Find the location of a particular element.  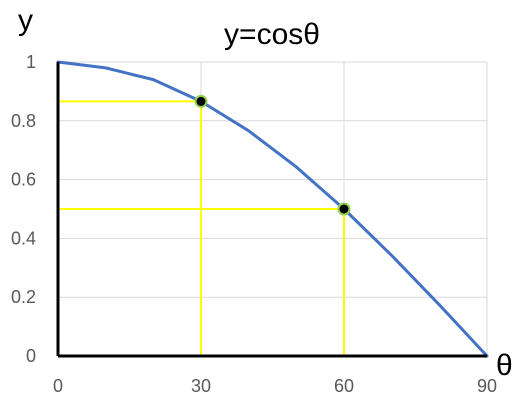

y-tick-label-2: 0.4 is located at coordinates (23, 238).